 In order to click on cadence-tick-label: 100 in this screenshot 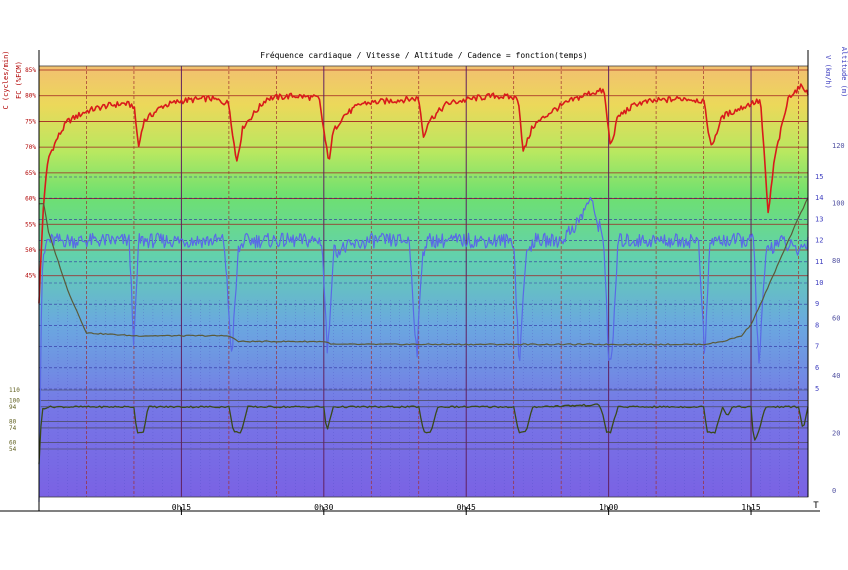, I will do `click(14, 401)`.